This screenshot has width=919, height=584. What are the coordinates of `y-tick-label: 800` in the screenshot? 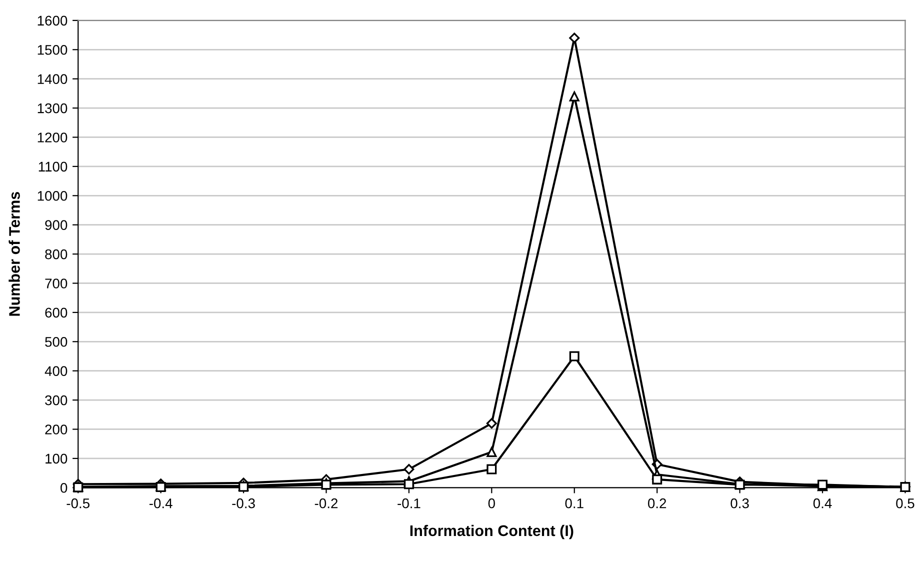 It's located at (56, 254).